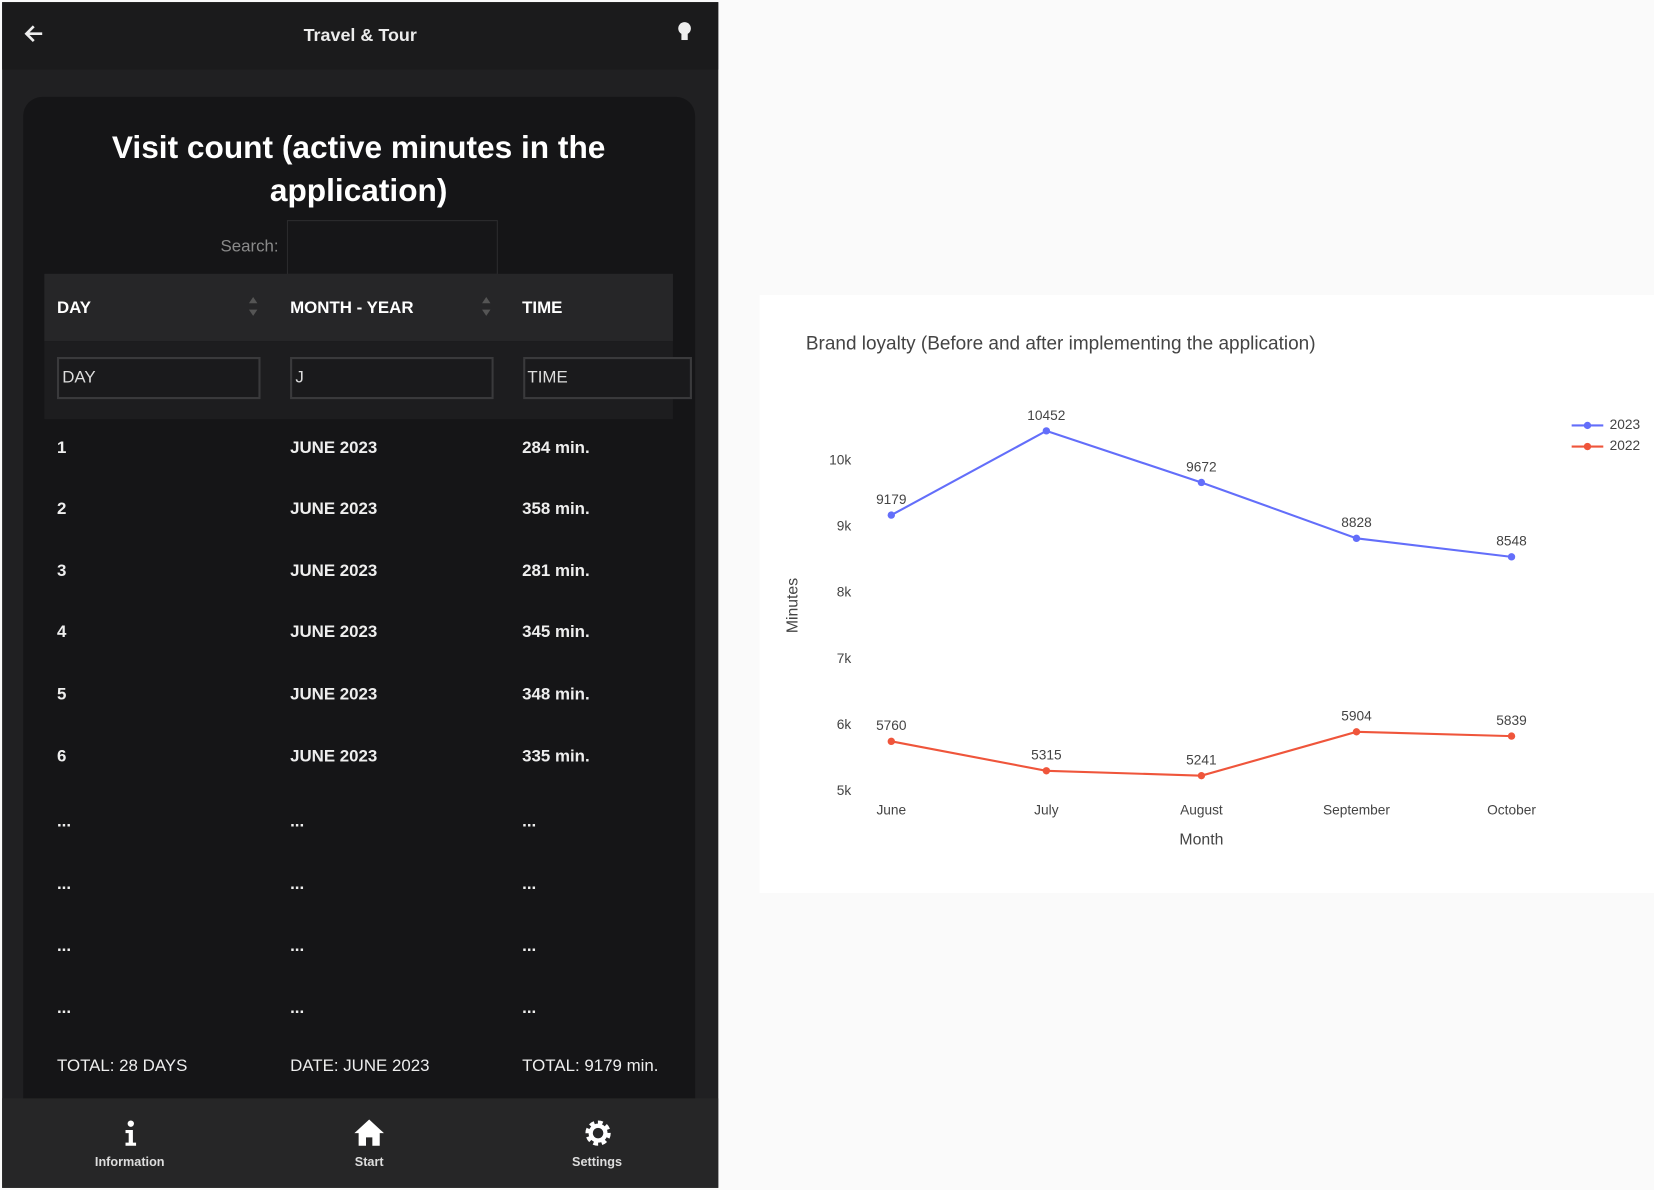 This screenshot has height=1190, width=1654. Describe the element at coordinates (844, 790) in the screenshot. I see `y-tick-label: 5k` at that location.